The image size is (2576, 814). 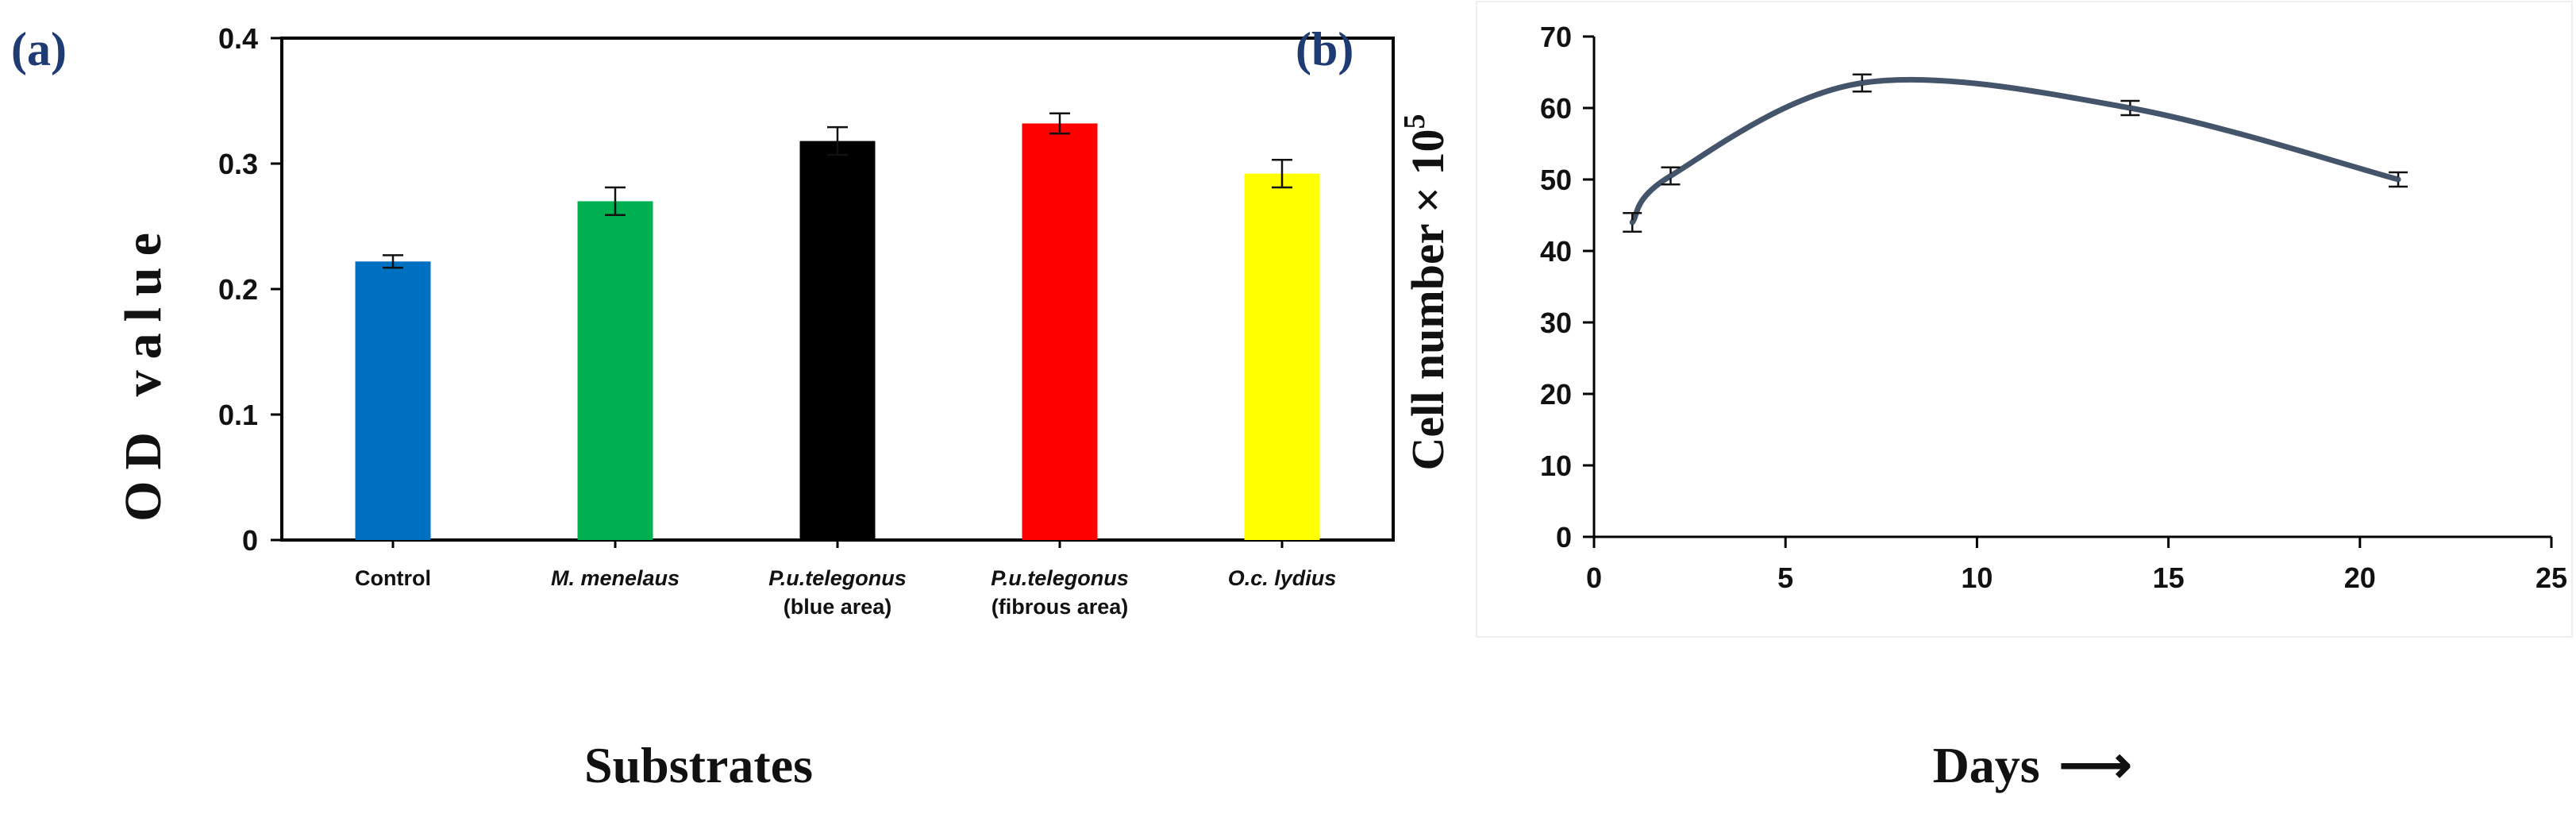 What do you see at coordinates (238, 289) in the screenshot?
I see `y-tick-label-2: 0.2` at bounding box center [238, 289].